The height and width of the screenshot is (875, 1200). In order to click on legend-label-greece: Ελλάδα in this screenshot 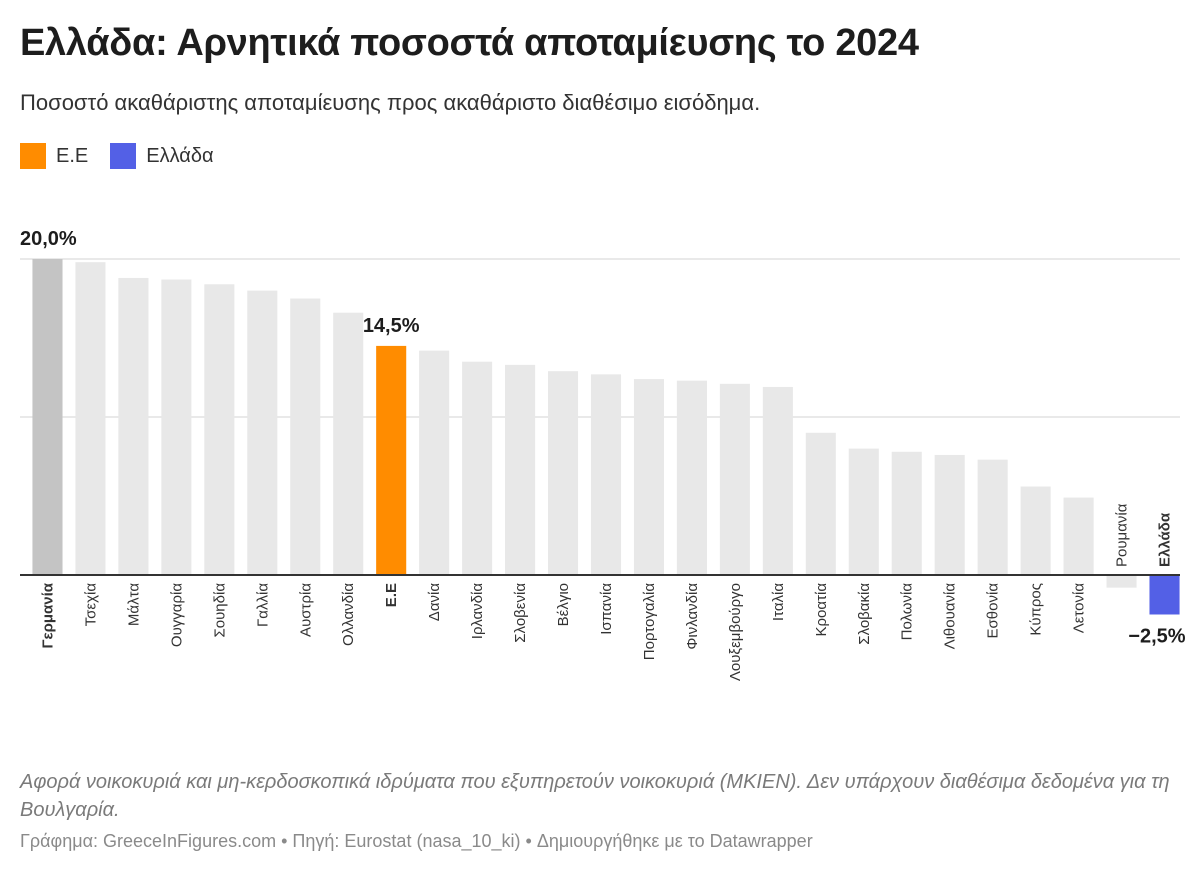, I will do `click(180, 155)`.